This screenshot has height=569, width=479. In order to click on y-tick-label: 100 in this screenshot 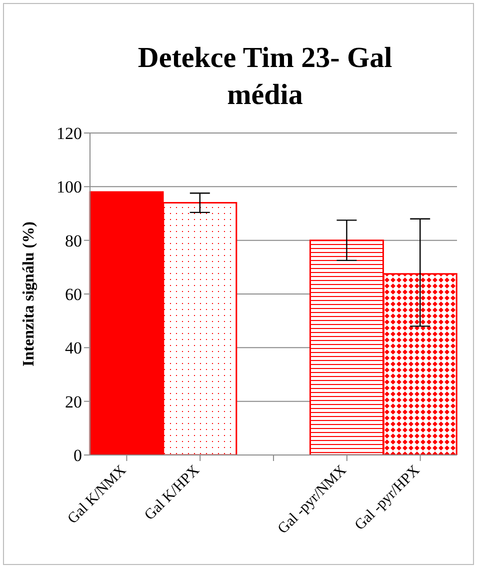, I will do `click(69, 187)`.